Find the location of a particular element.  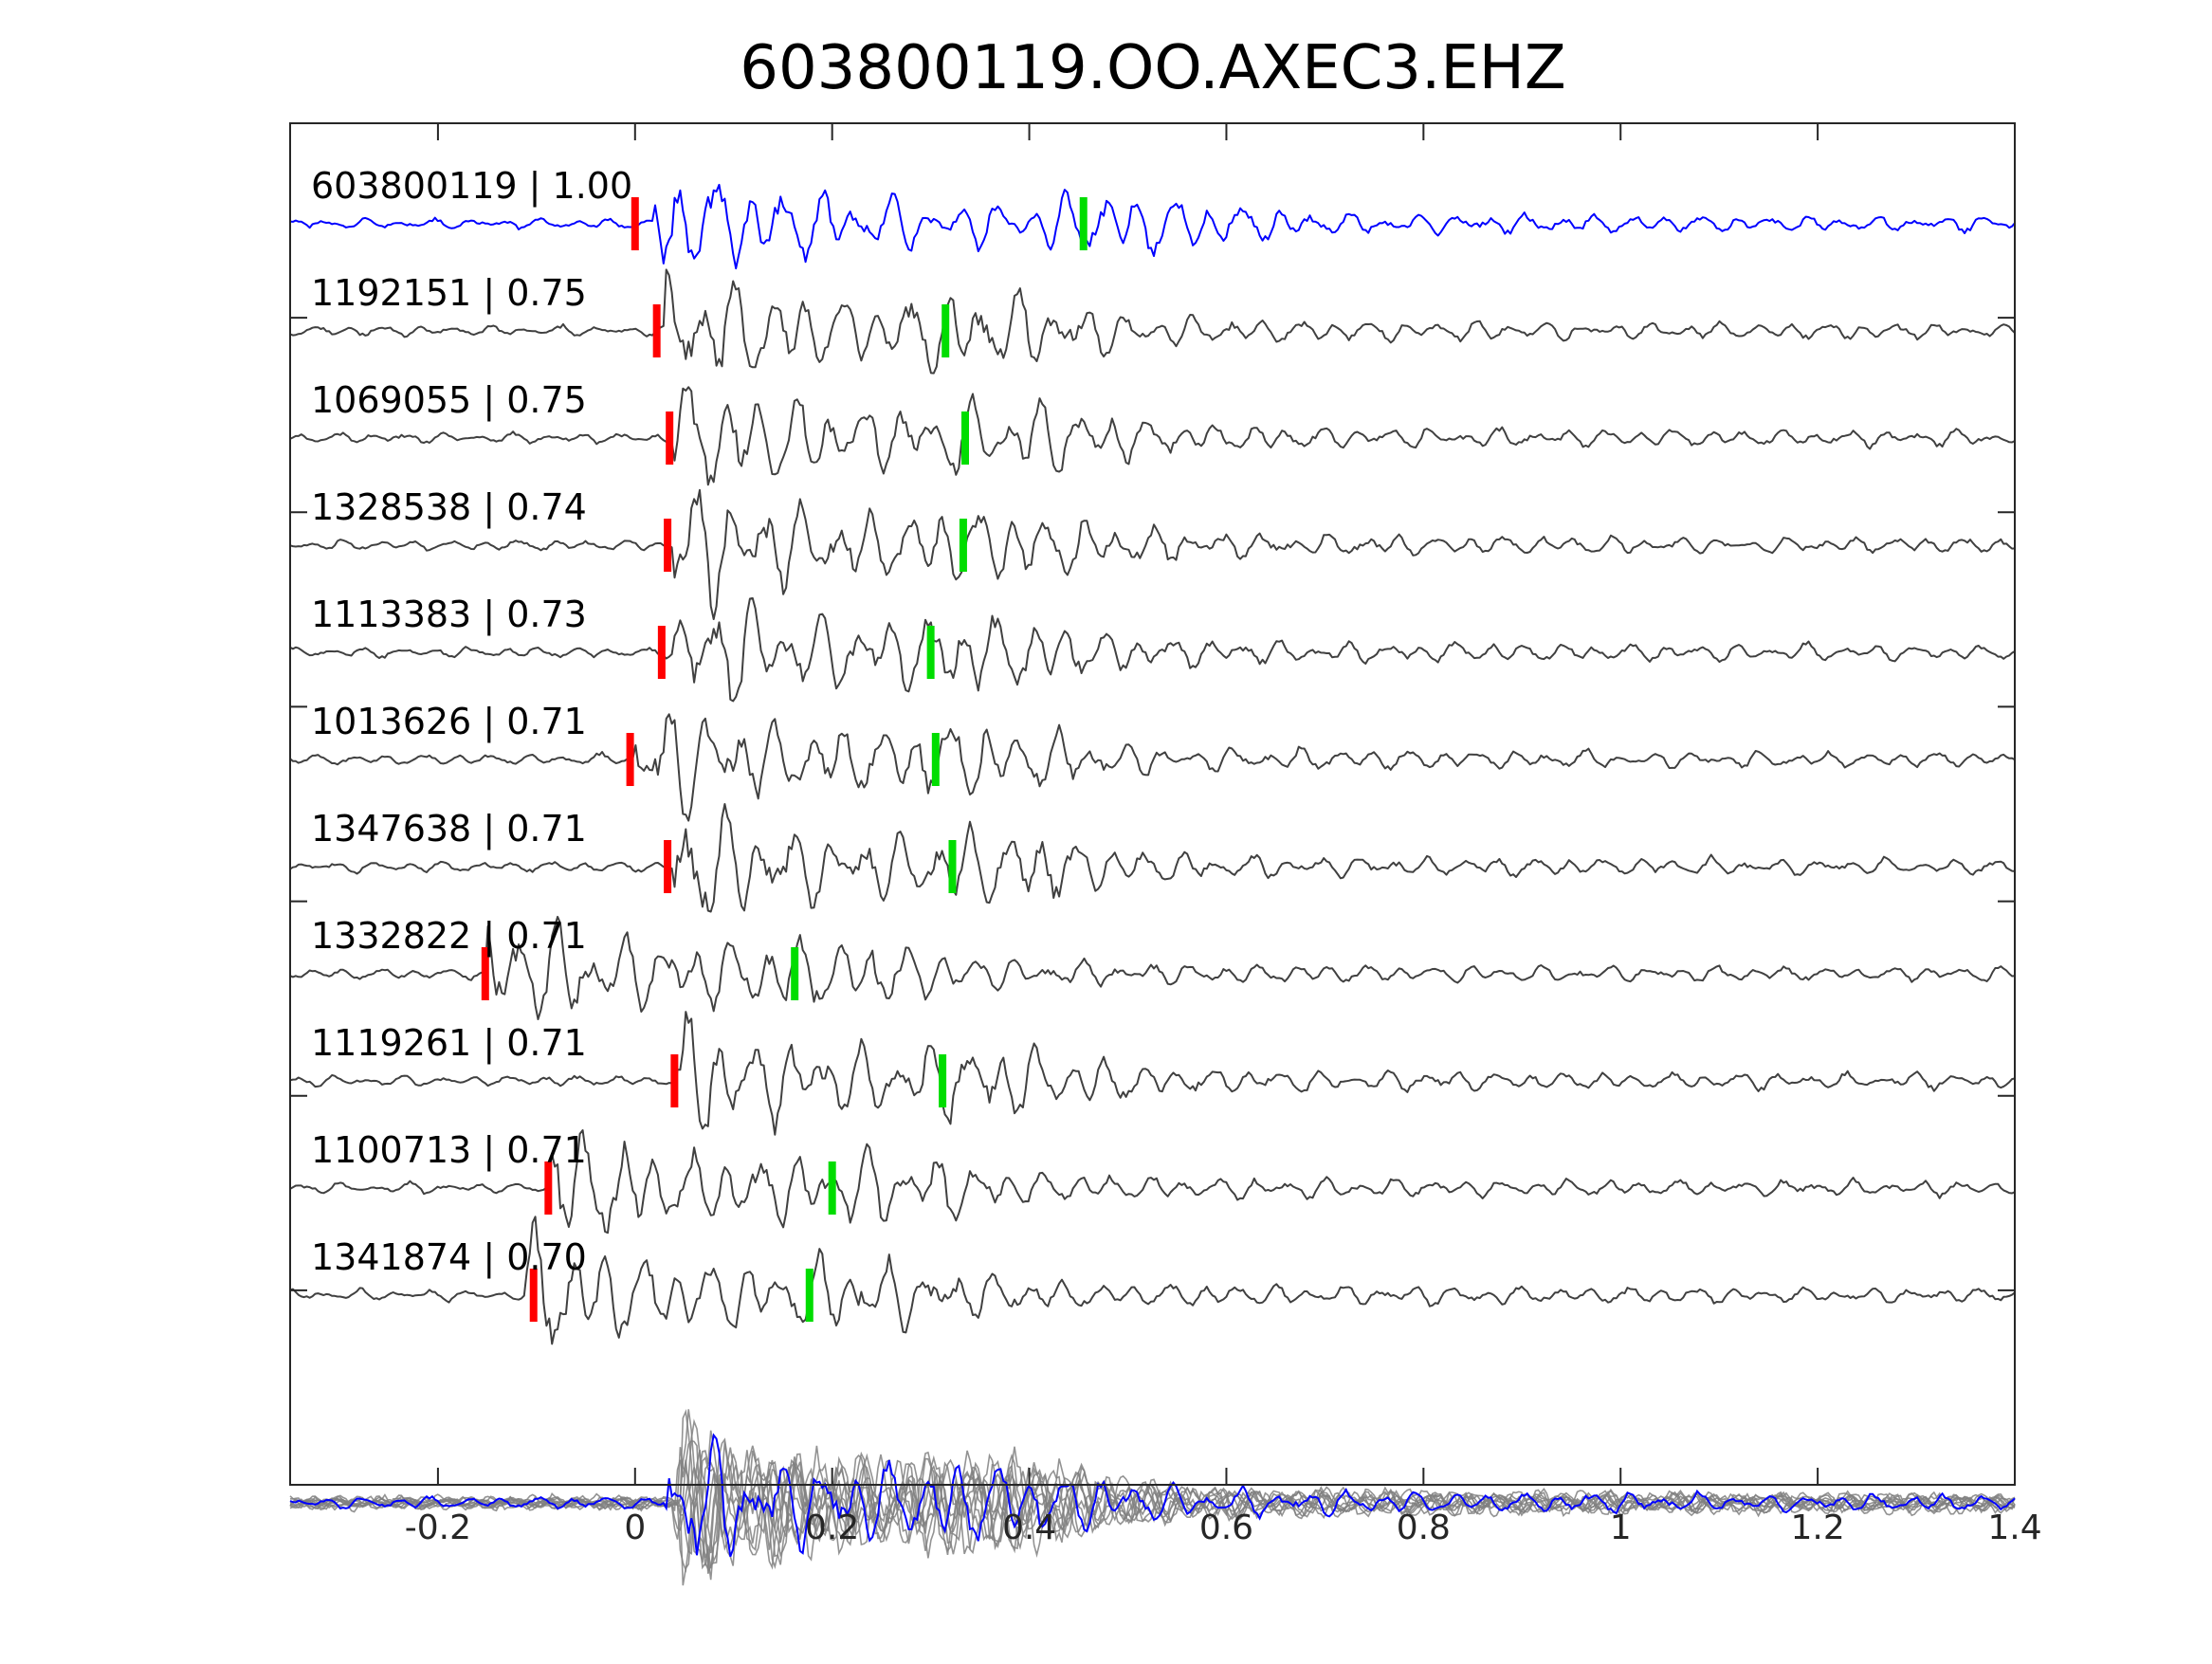

stack-template-line is located at coordinates (1152, 1495).